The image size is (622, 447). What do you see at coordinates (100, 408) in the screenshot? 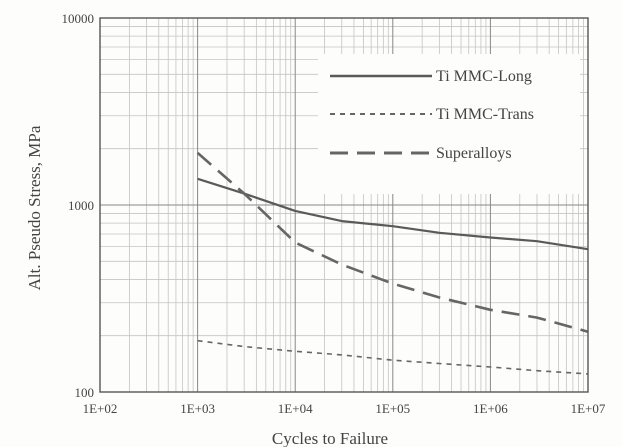
I see `x-tick-label: 1E+02` at bounding box center [100, 408].